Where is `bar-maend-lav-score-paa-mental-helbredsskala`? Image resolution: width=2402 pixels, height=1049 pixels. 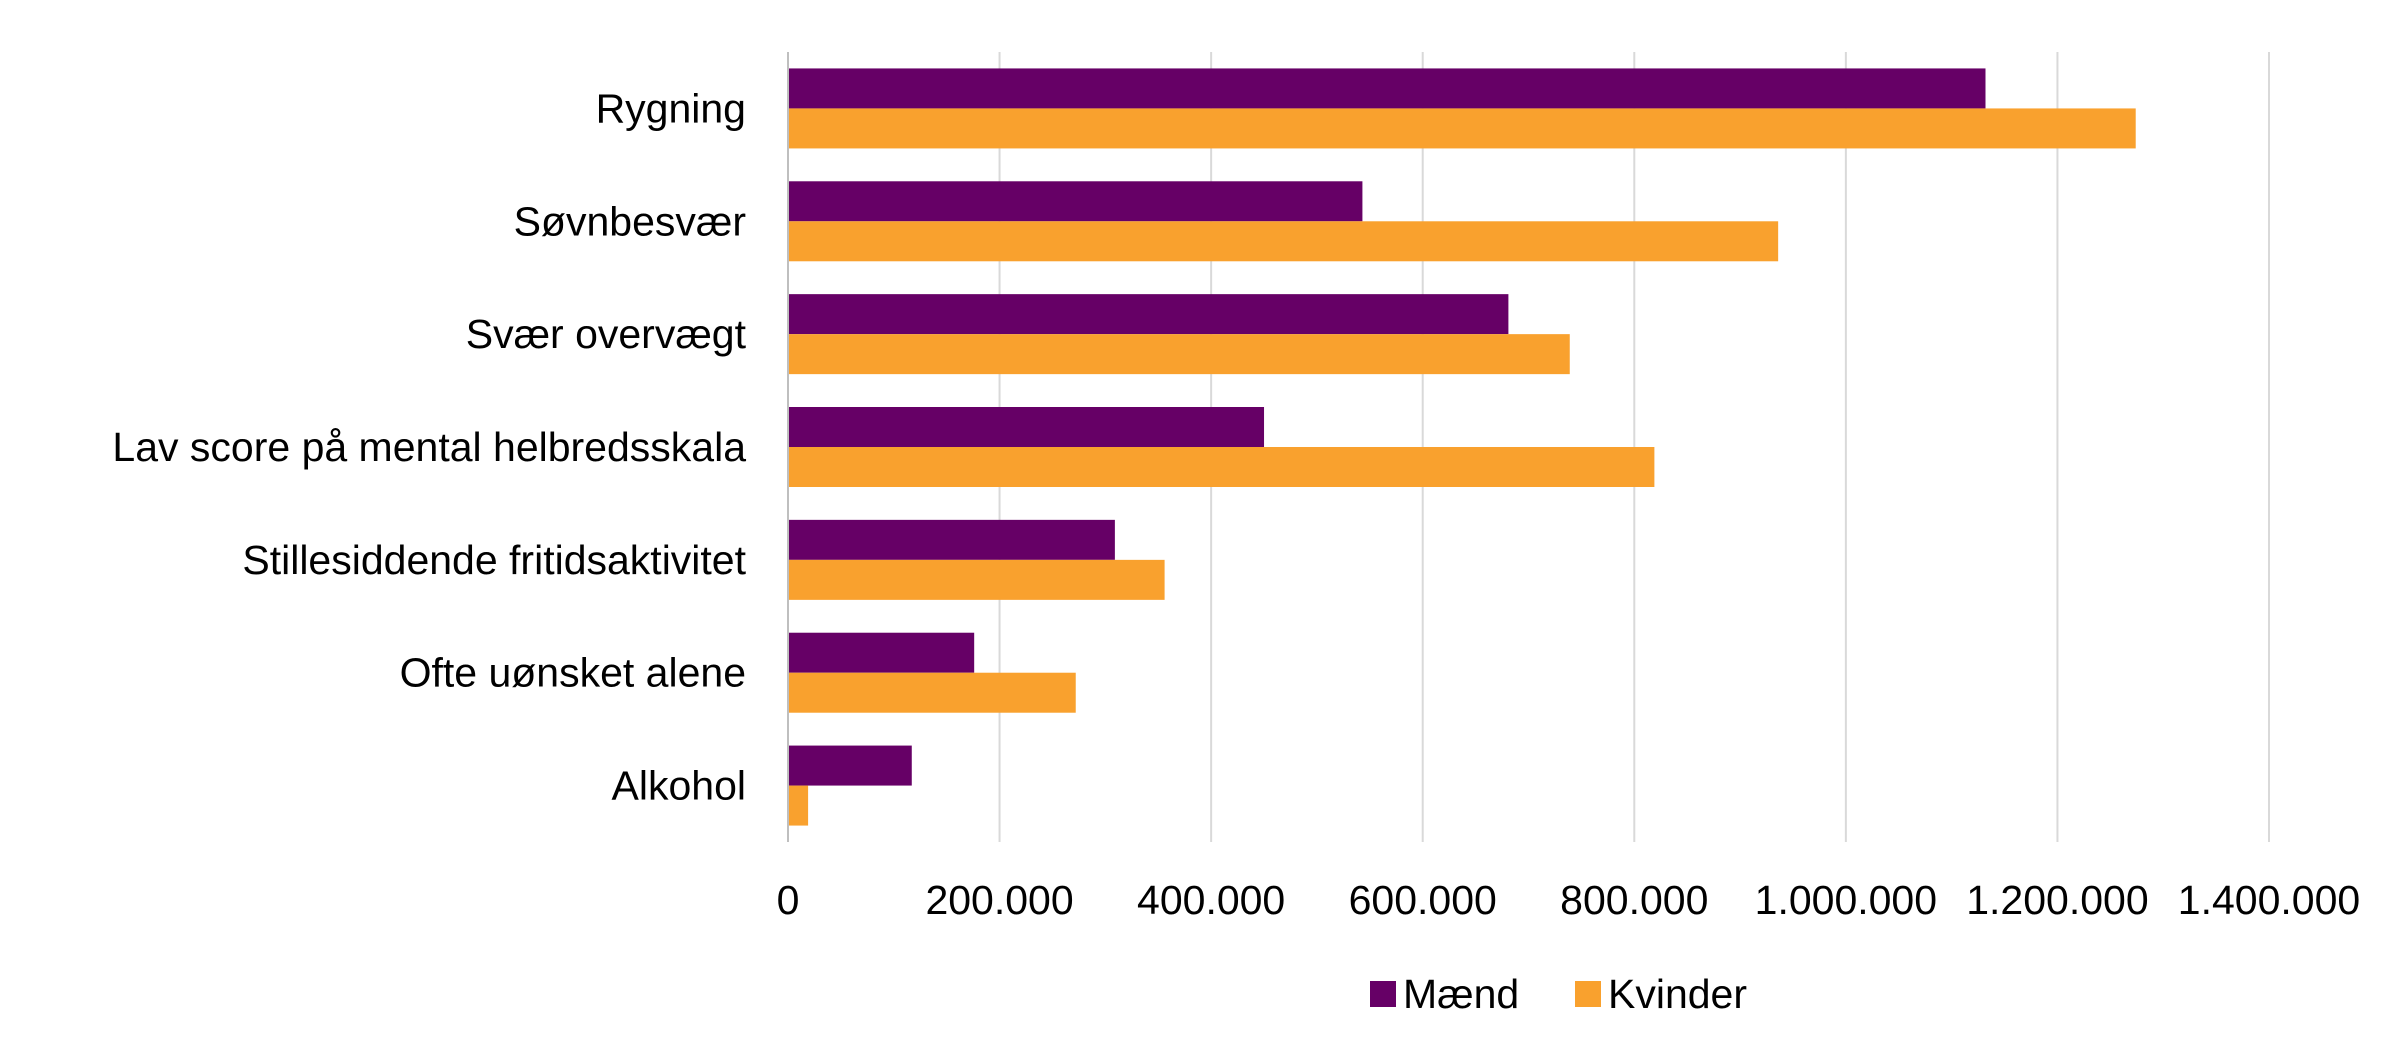
bar-maend-lav-score-paa-mental-helbredsskala is located at coordinates (1026, 427).